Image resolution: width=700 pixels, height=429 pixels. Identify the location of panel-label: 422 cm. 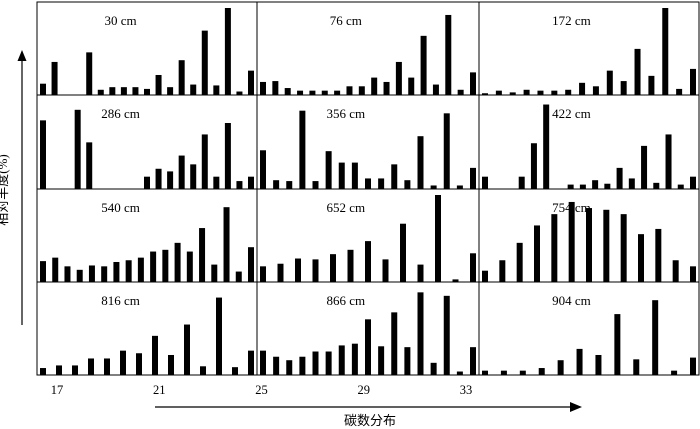
(571, 113).